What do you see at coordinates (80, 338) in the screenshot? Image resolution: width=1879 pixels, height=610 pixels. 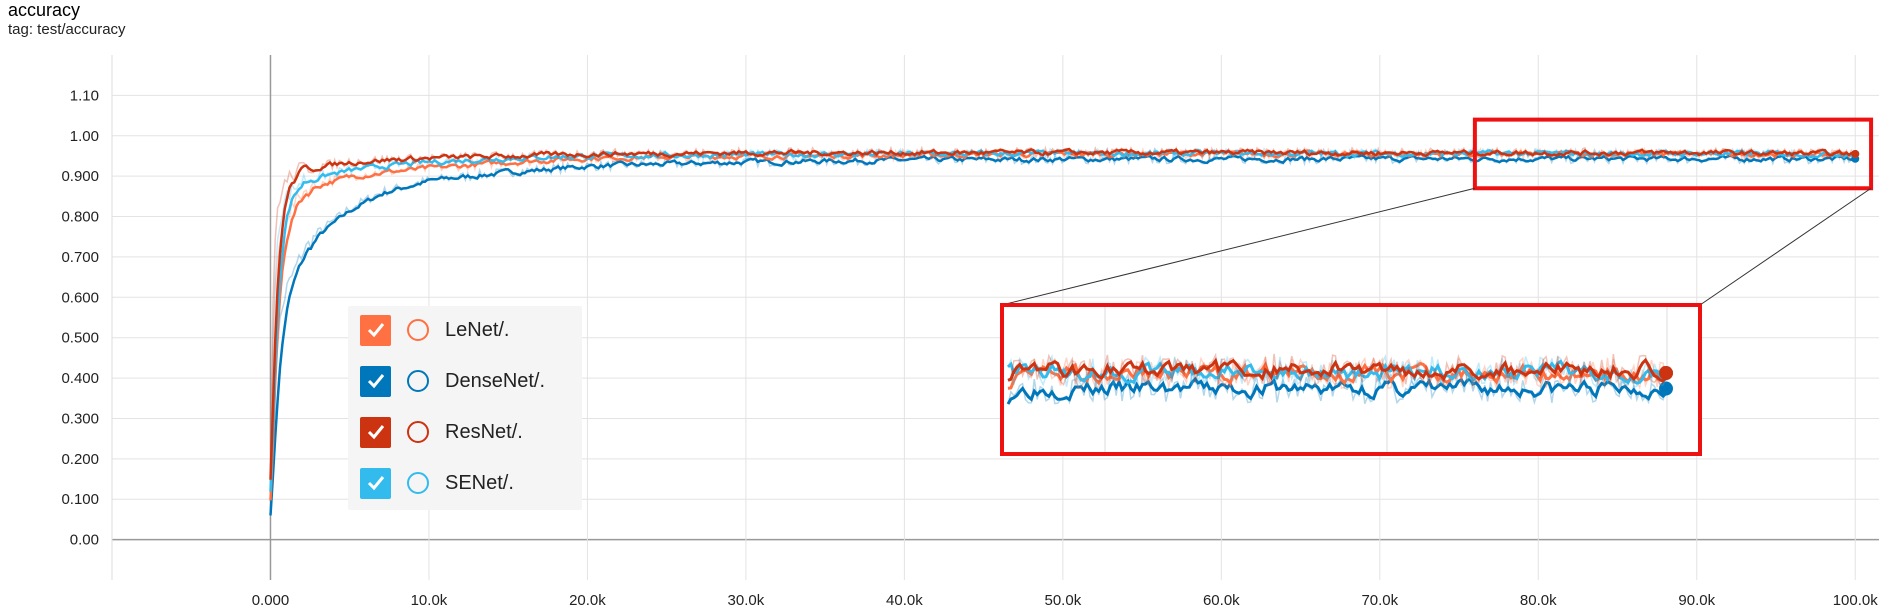 I see `y-tick-label: 0.500` at bounding box center [80, 338].